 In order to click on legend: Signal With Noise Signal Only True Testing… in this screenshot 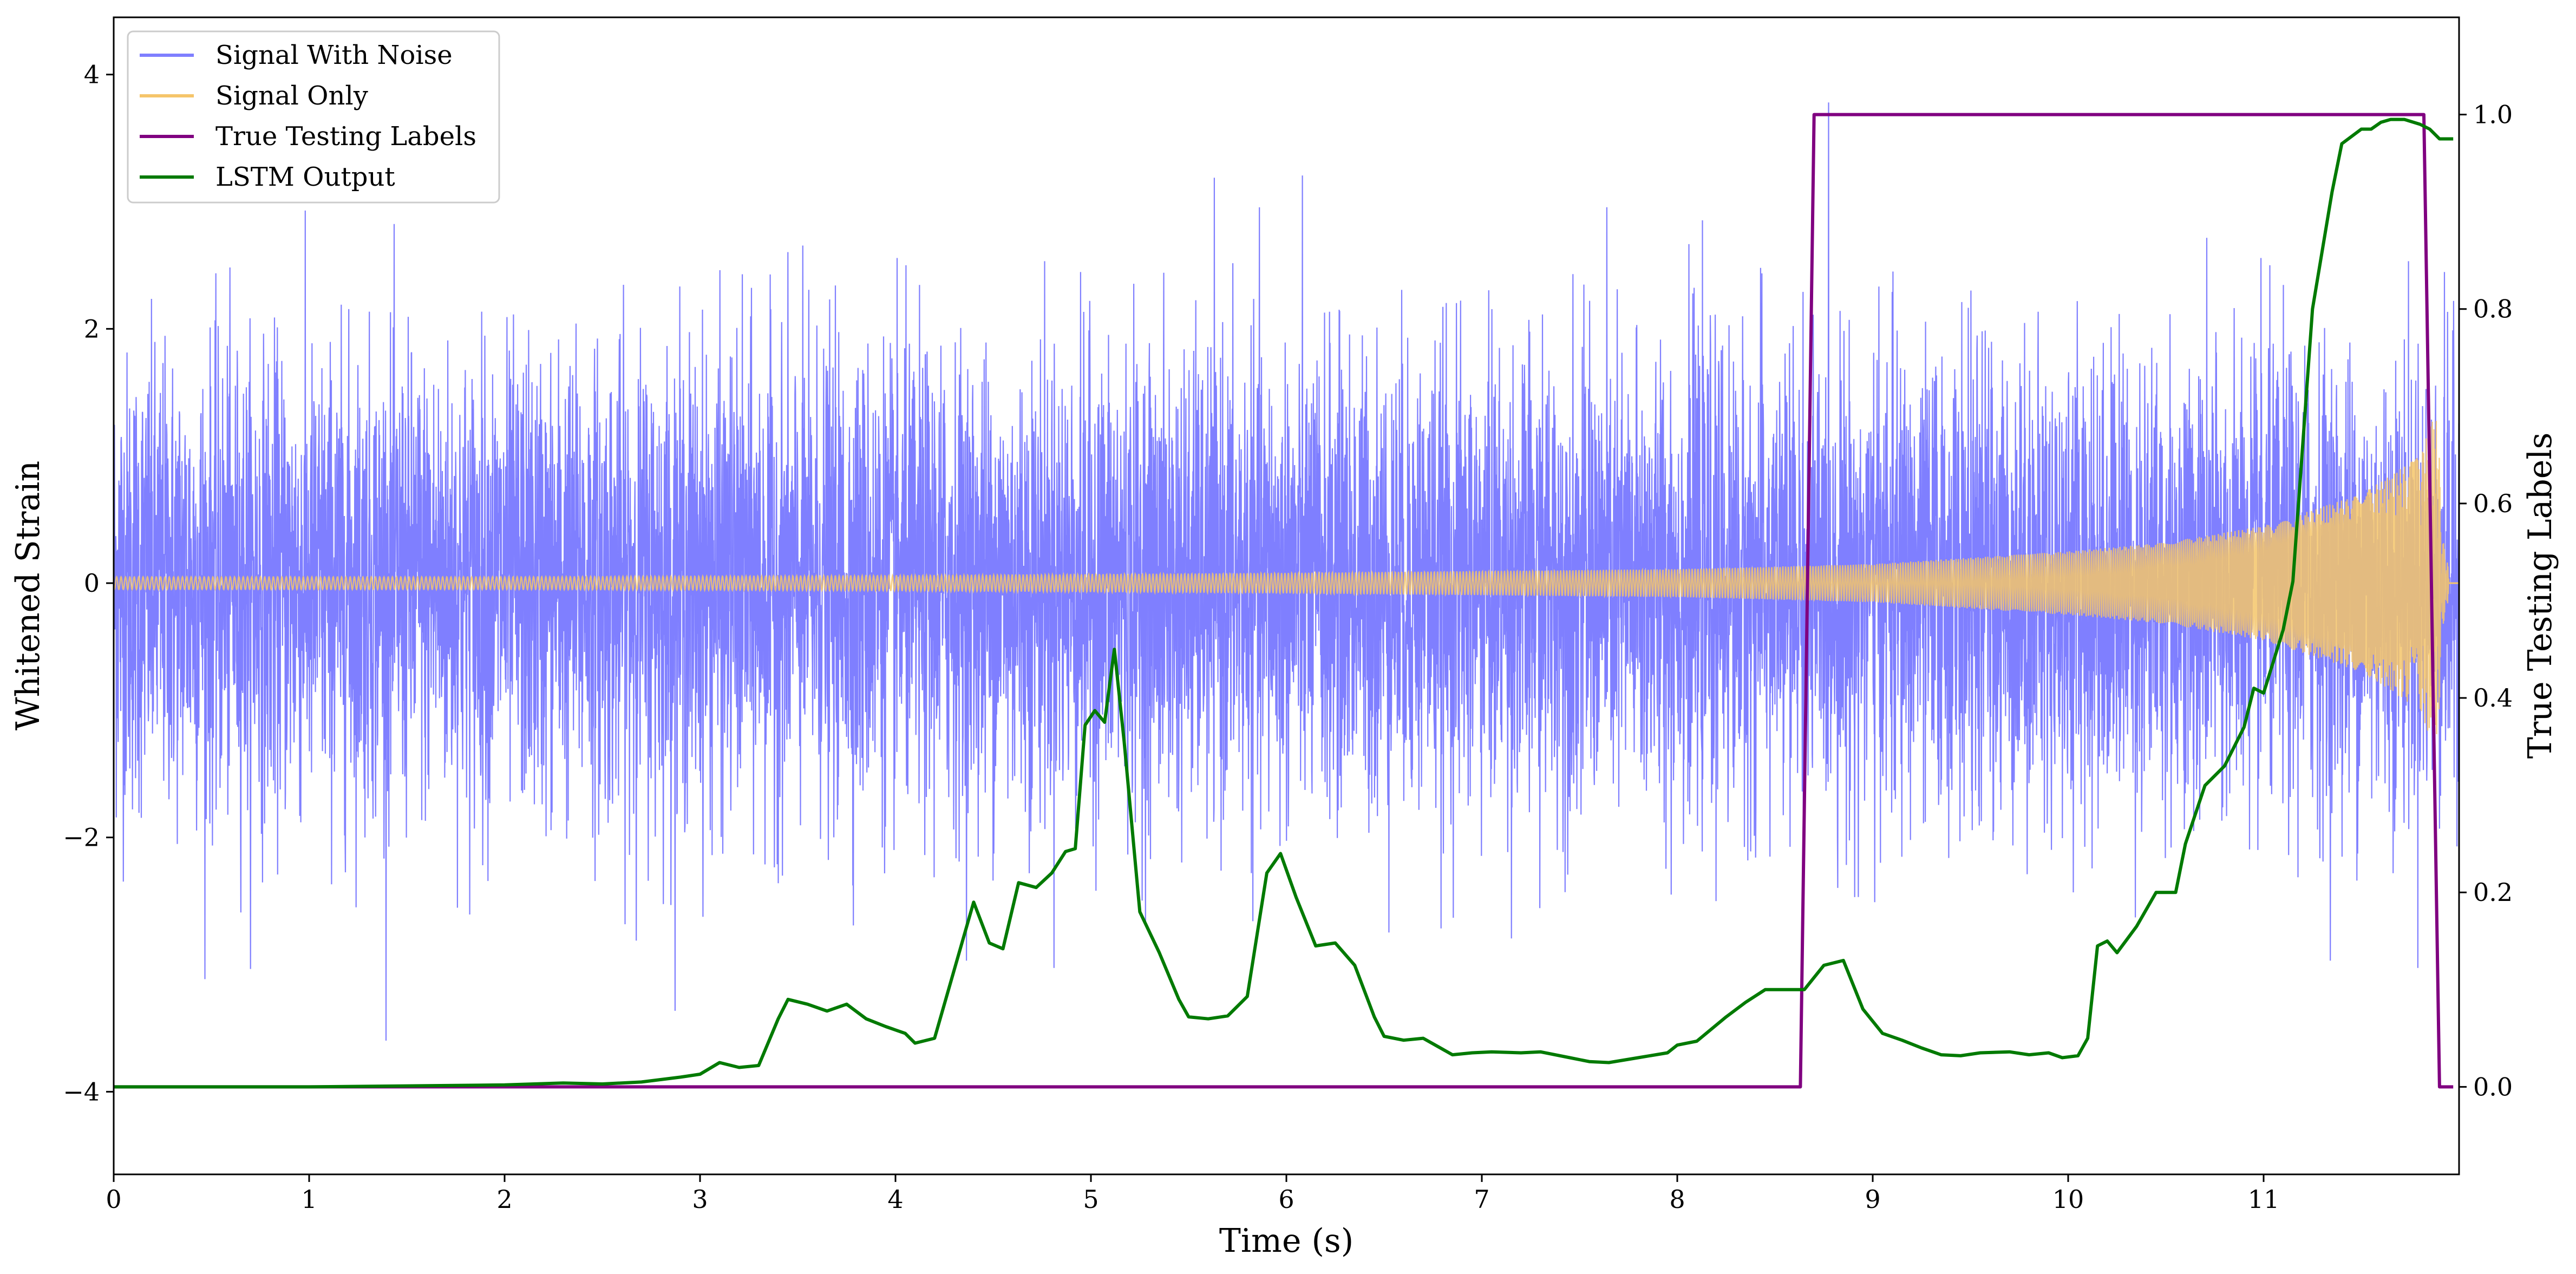, I will do `click(313, 117)`.